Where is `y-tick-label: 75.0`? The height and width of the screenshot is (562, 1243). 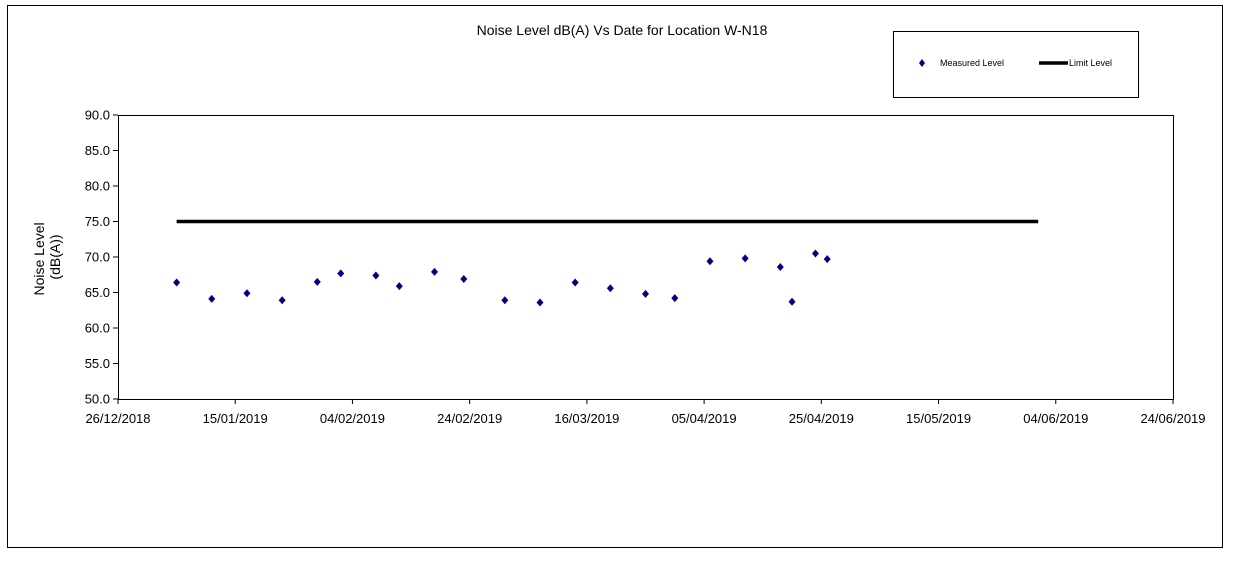 y-tick-label: 75.0 is located at coordinates (97, 221).